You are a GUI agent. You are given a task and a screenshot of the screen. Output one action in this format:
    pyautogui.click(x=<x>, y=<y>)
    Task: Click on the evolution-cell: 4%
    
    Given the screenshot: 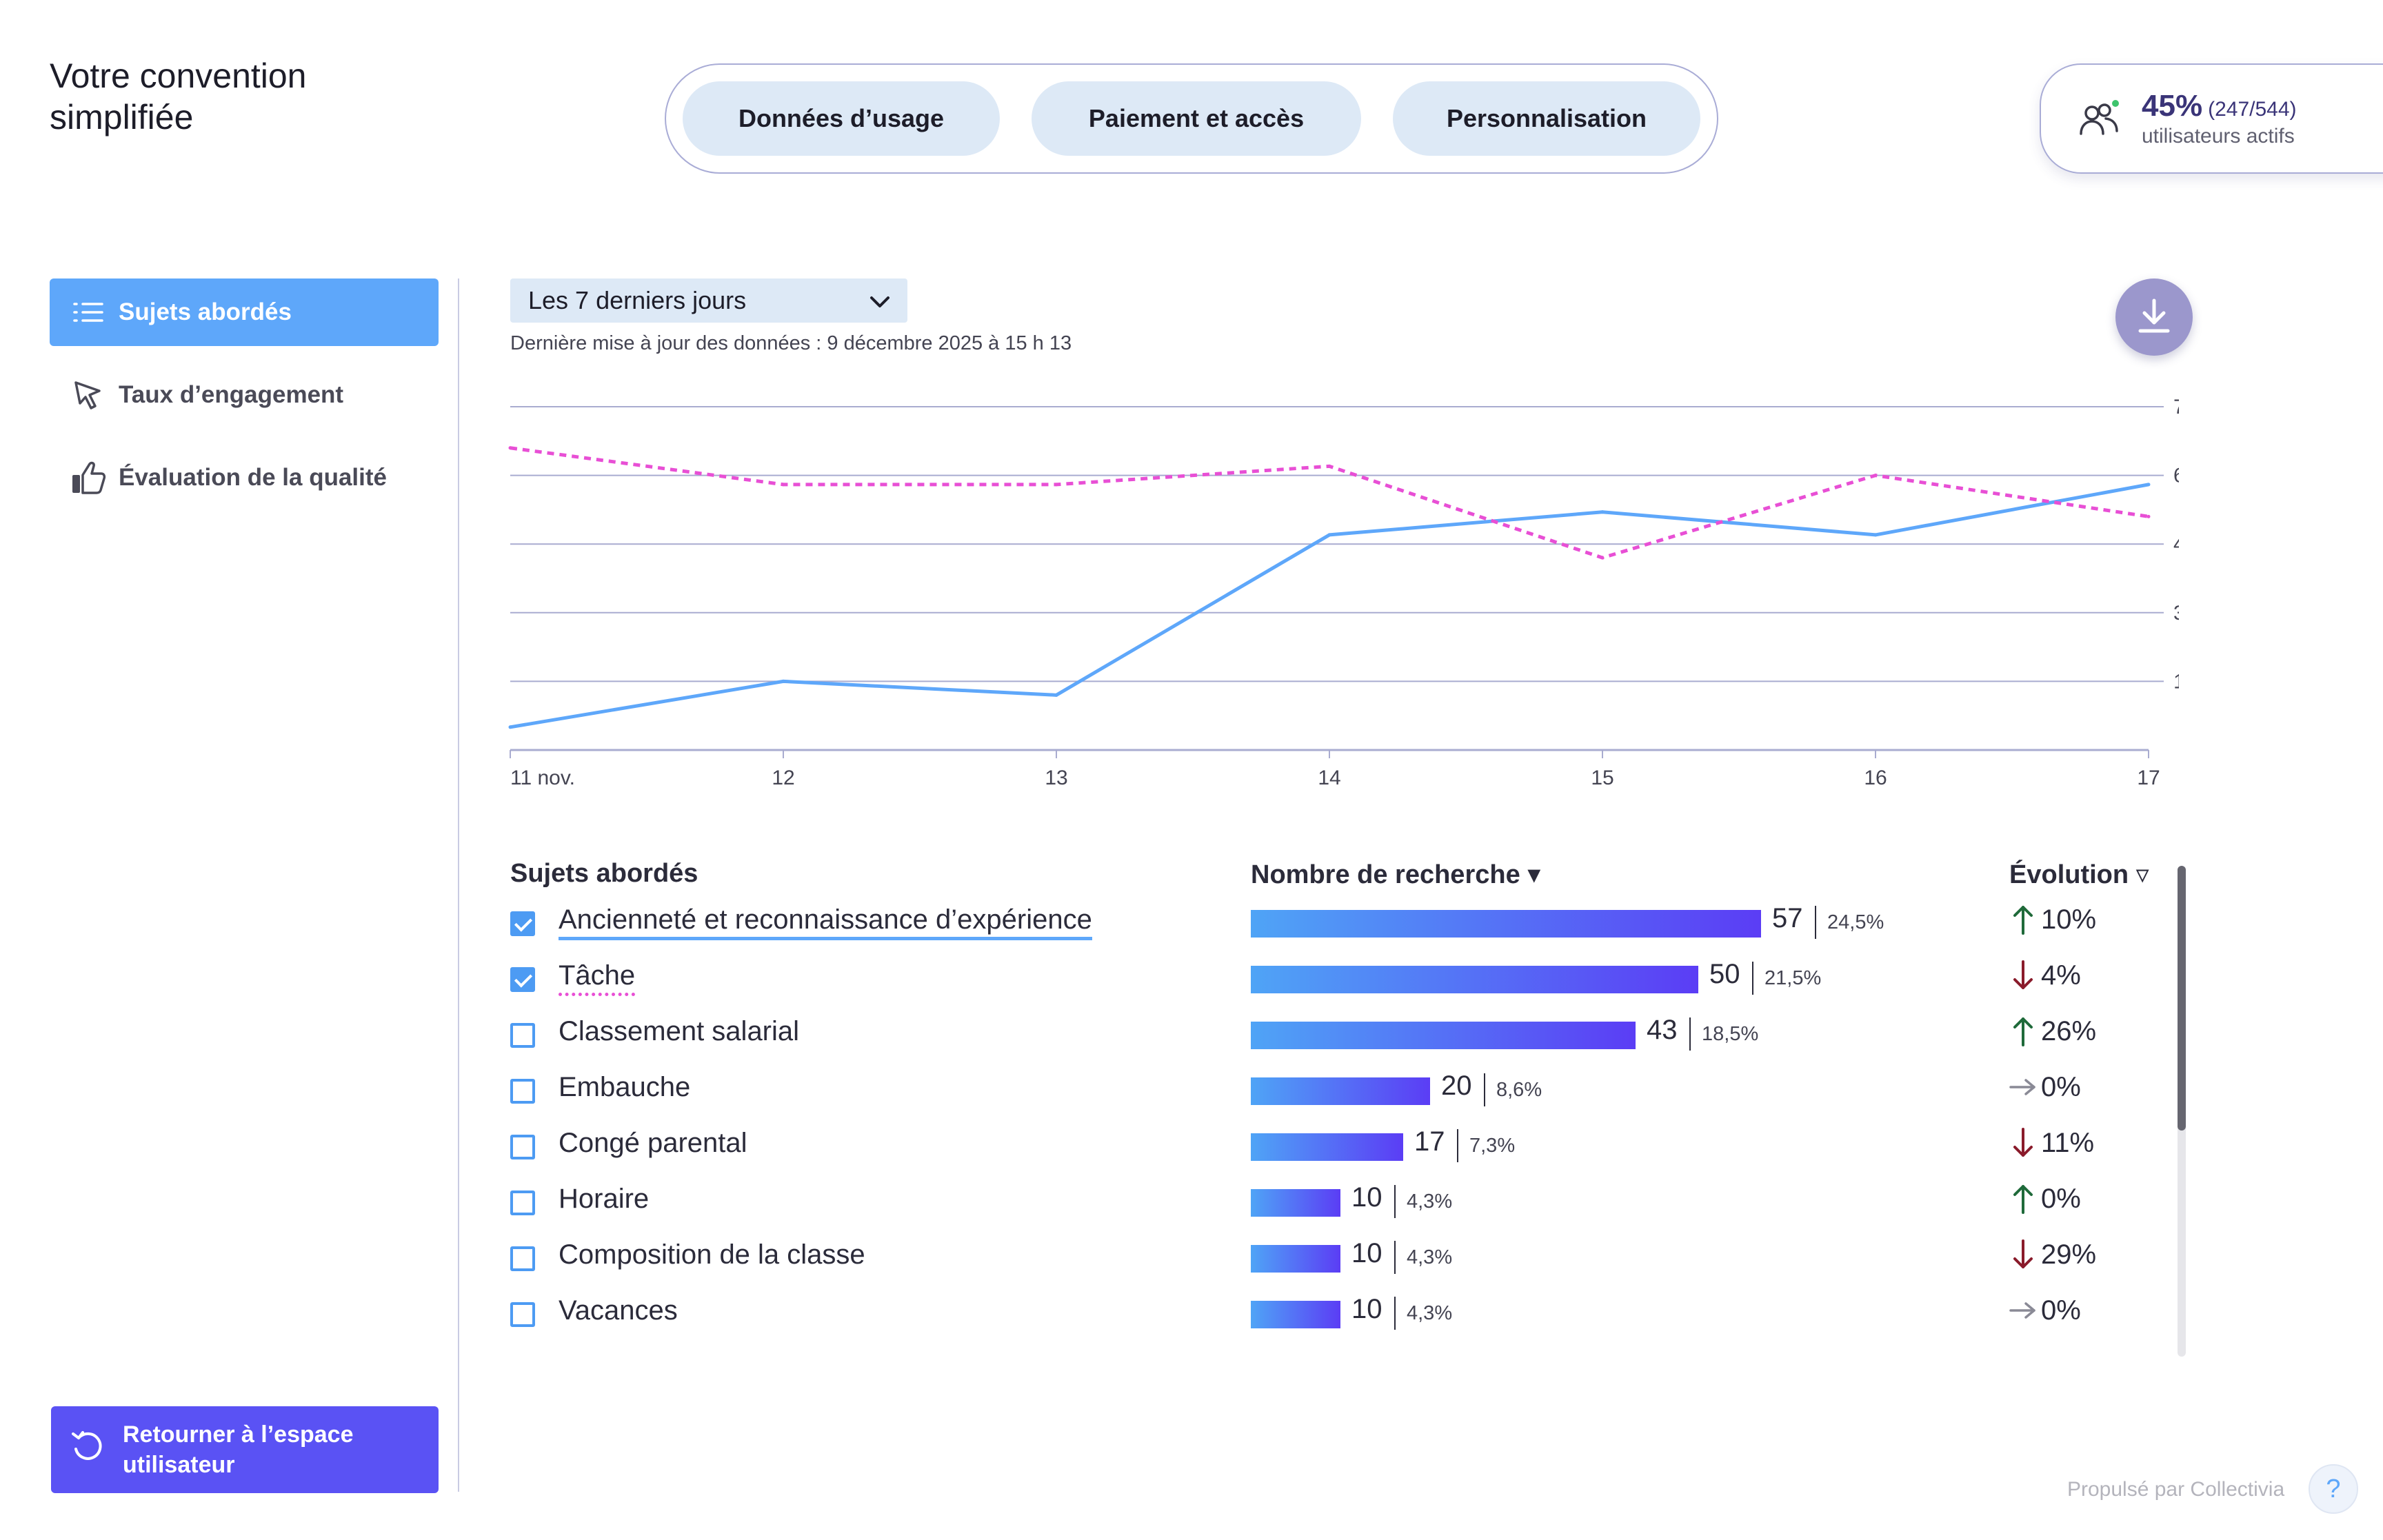 What is the action you would take?
    pyautogui.click(x=2045, y=976)
    